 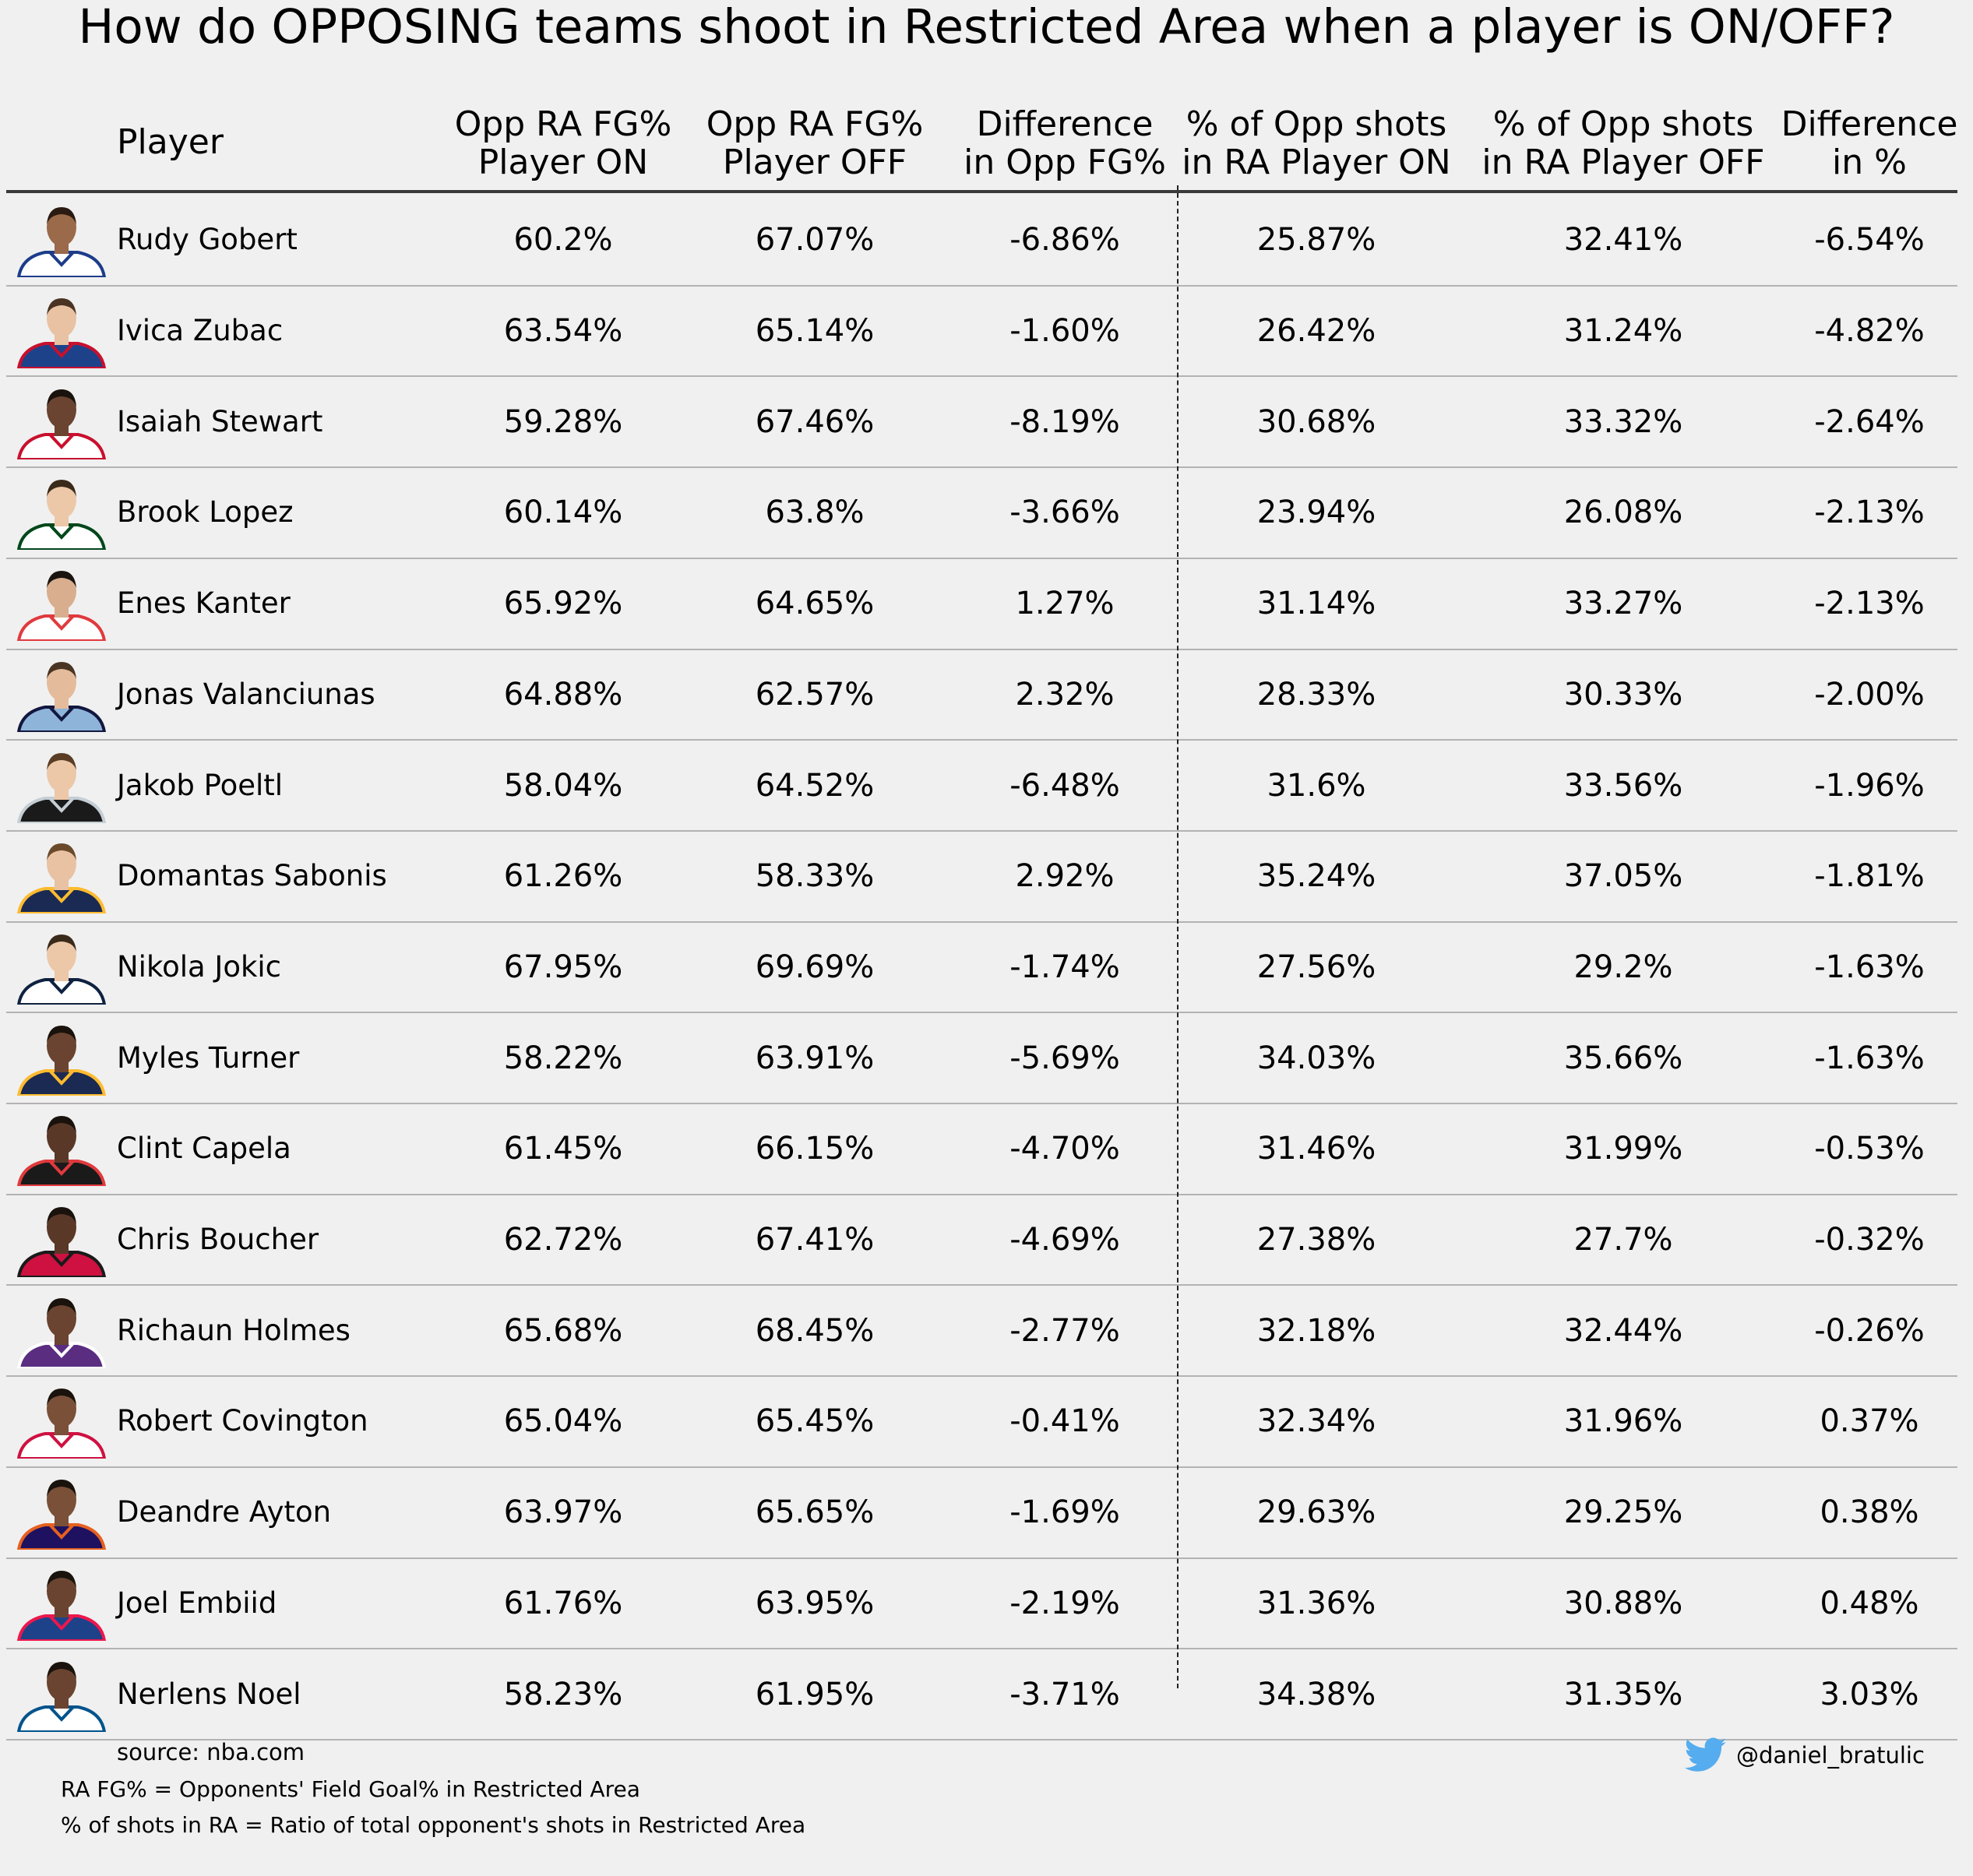 I want to click on cell-opp-ra-fg-off: 61.95%, so click(x=815, y=1694).